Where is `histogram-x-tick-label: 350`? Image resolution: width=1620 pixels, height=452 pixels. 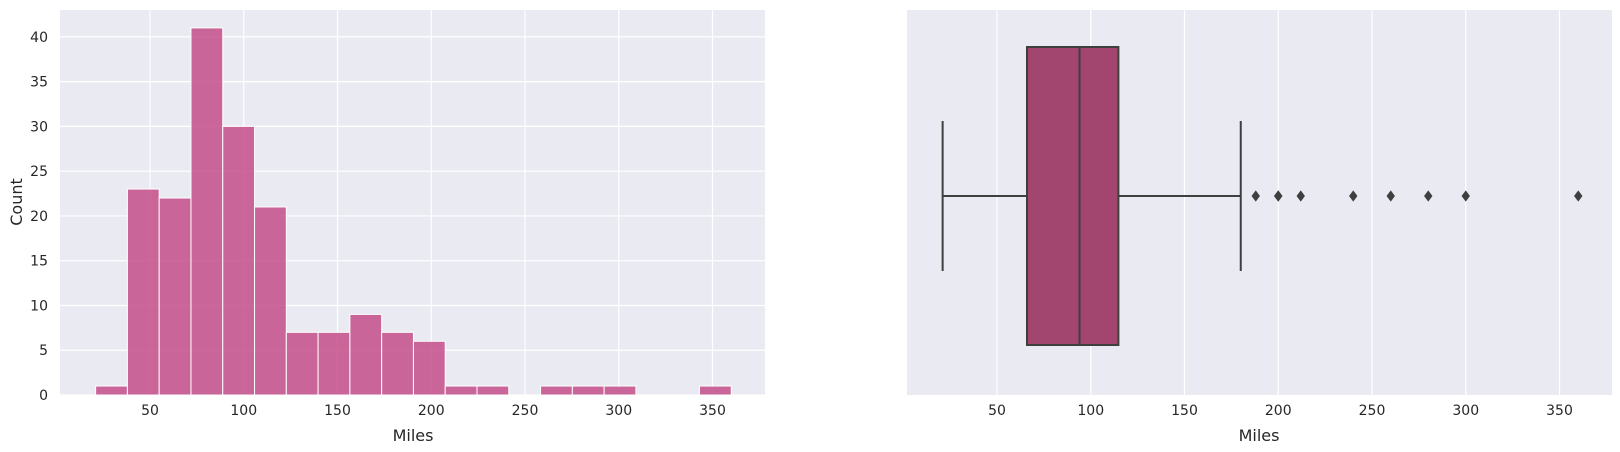
histogram-x-tick-label: 350 is located at coordinates (712, 411).